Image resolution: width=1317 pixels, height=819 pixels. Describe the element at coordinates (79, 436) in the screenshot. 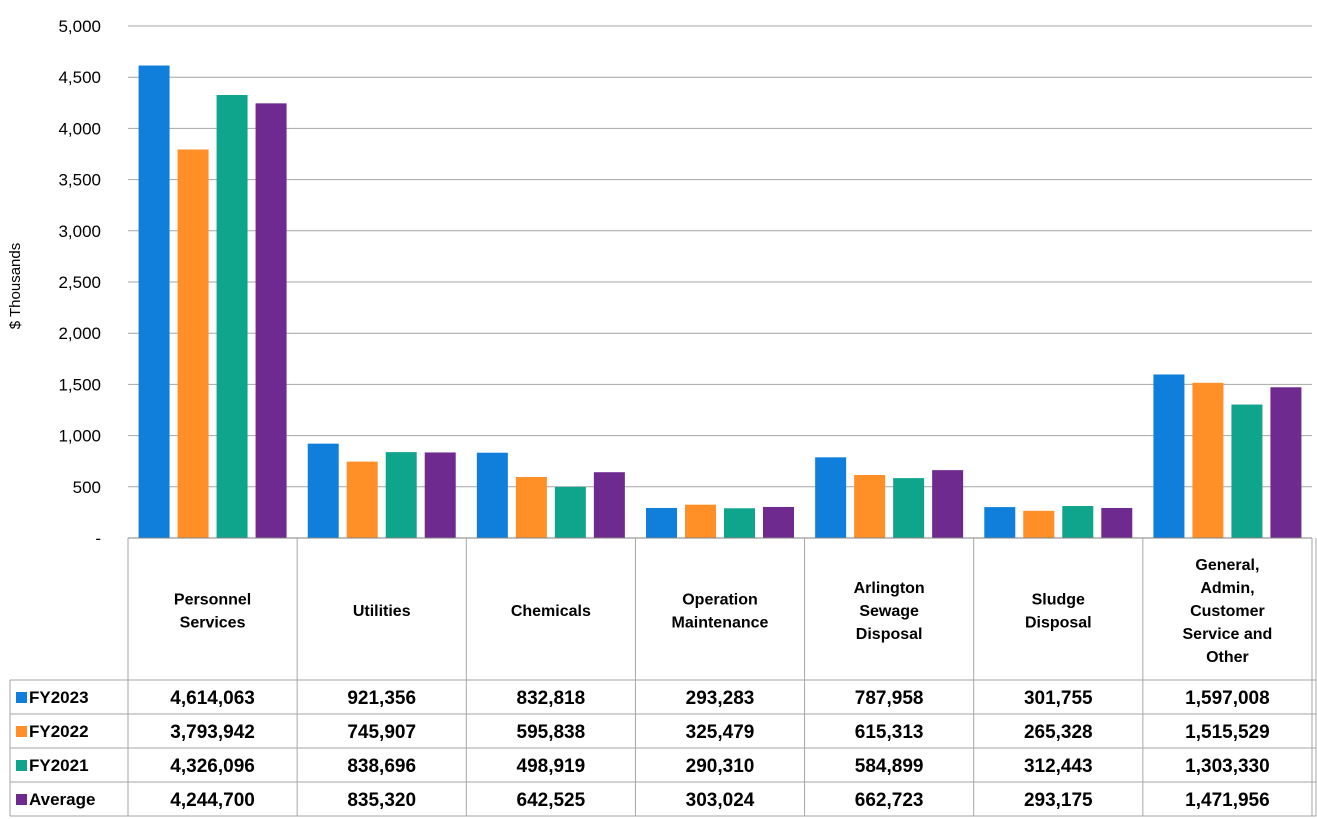

I see `y-tick-label: 1,000` at that location.